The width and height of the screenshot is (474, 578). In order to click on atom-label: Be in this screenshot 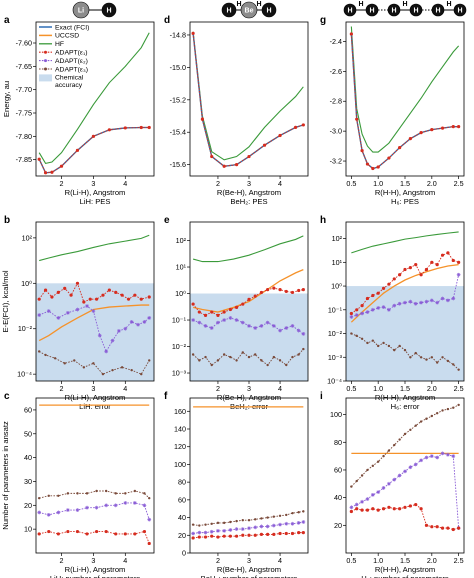, I will do `click(249, 11)`.